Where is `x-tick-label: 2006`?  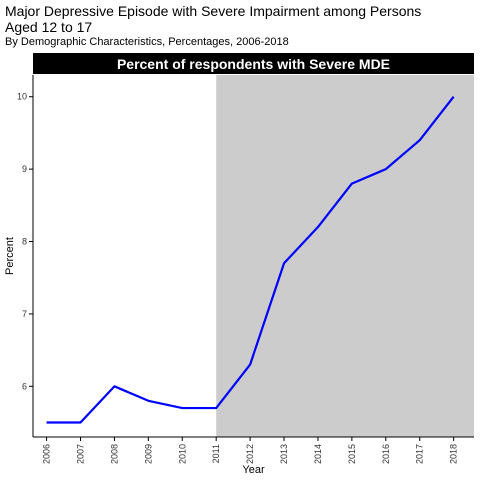
x-tick-label: 2006 is located at coordinates (47, 454).